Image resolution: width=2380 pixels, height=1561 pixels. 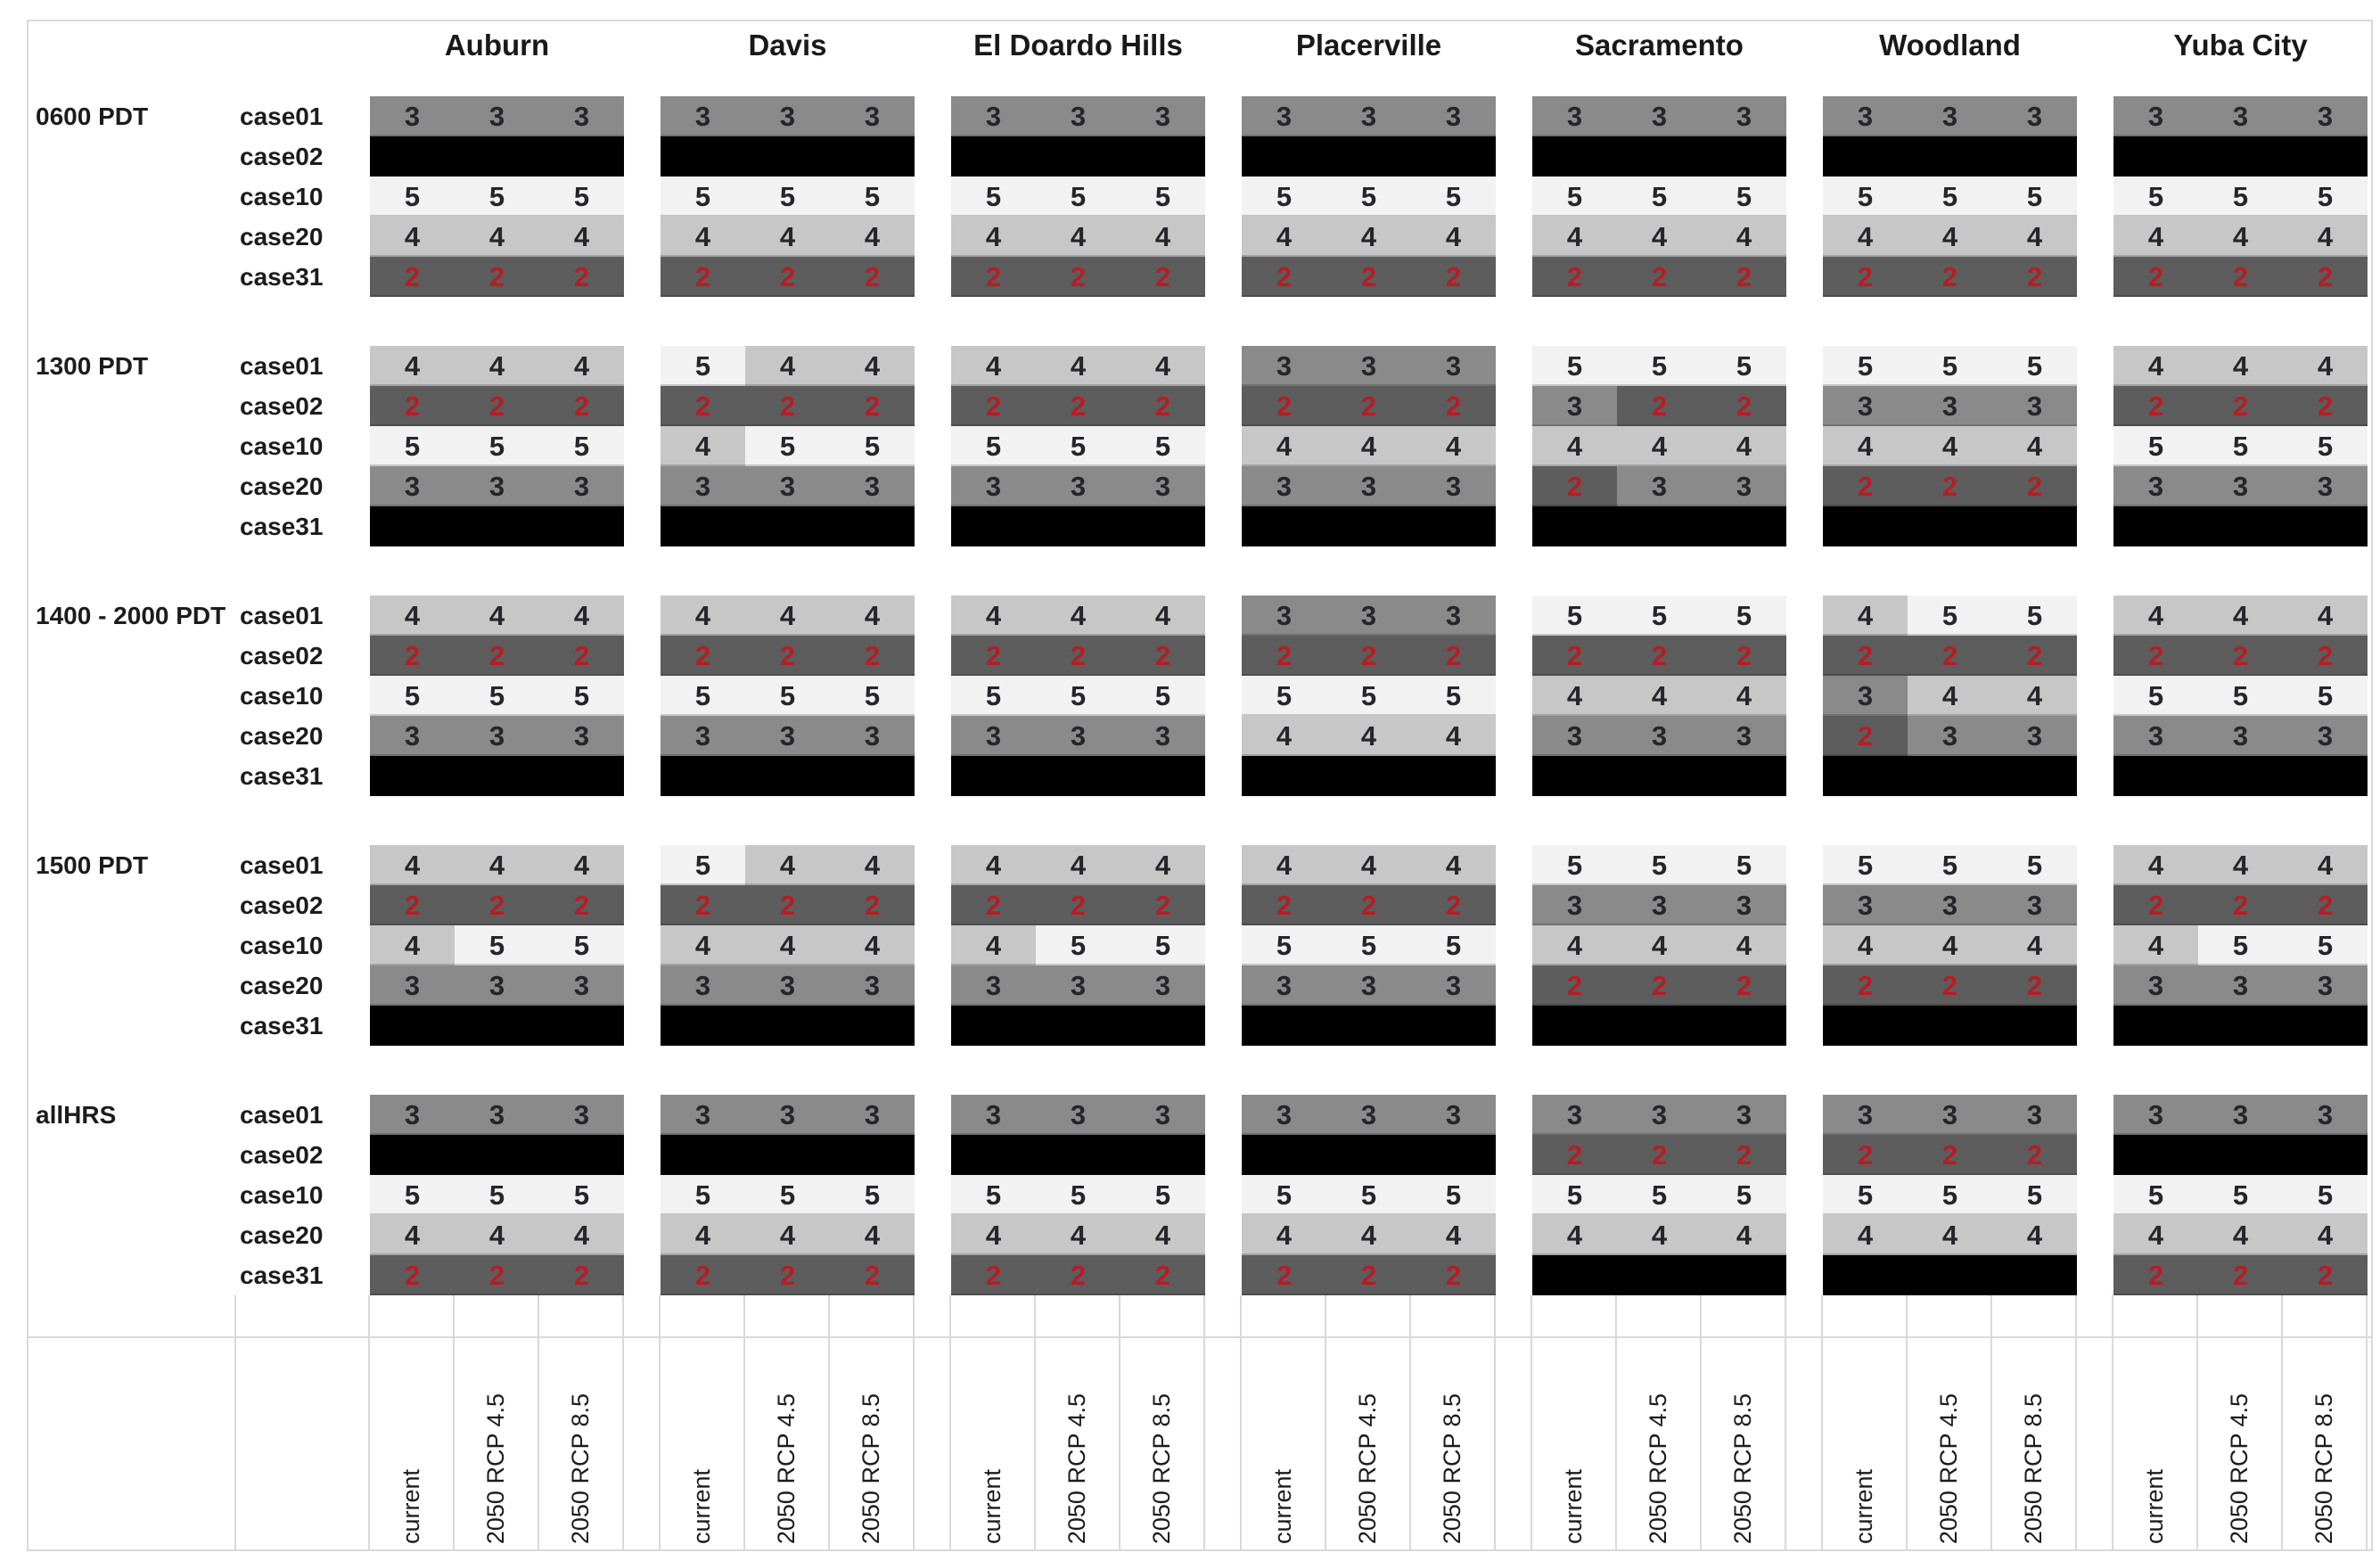 I want to click on header-corner-spacer, so click(x=303, y=59).